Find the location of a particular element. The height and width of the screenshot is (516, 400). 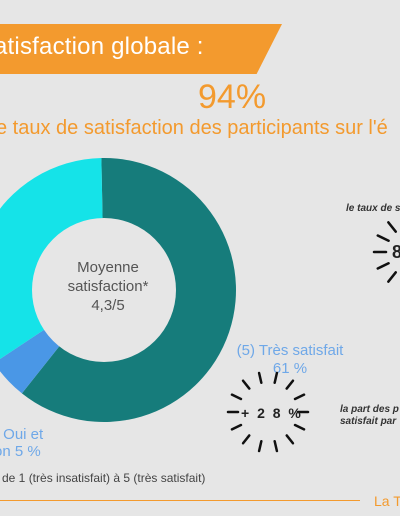

segment-label-oui-line-2: on 5 % is located at coordinates (20, 451).